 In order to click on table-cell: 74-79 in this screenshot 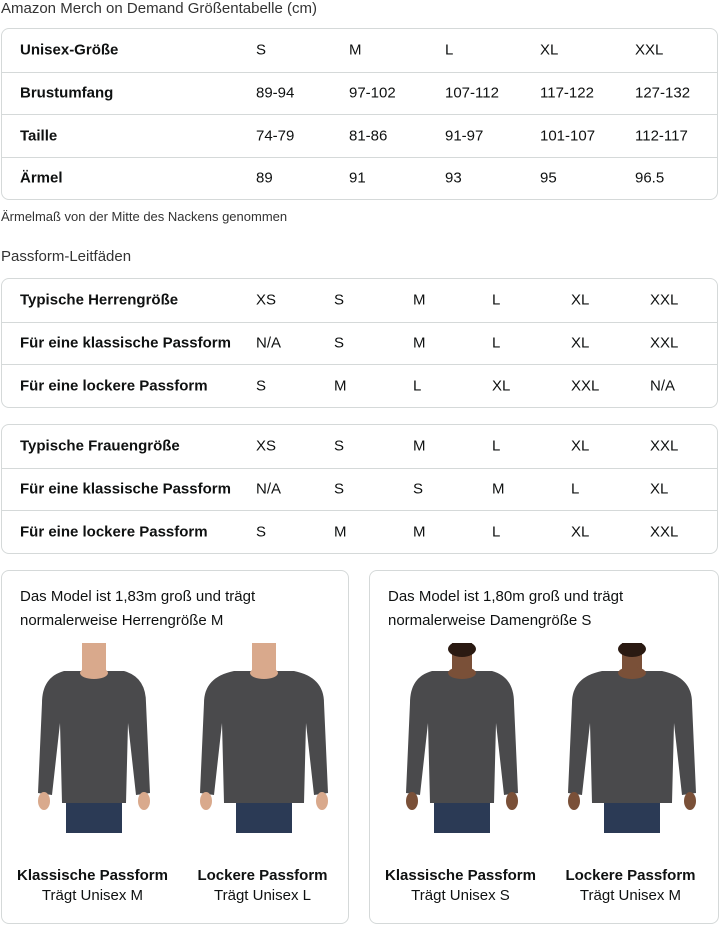, I will do `click(275, 136)`.